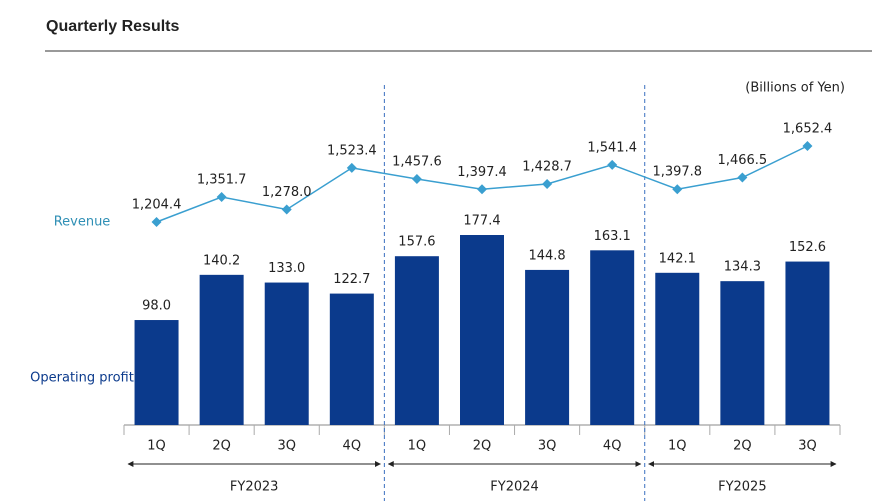 The width and height of the screenshot is (891, 501). What do you see at coordinates (157, 205) in the screenshot?
I see `line-label: 1,204.4` at bounding box center [157, 205].